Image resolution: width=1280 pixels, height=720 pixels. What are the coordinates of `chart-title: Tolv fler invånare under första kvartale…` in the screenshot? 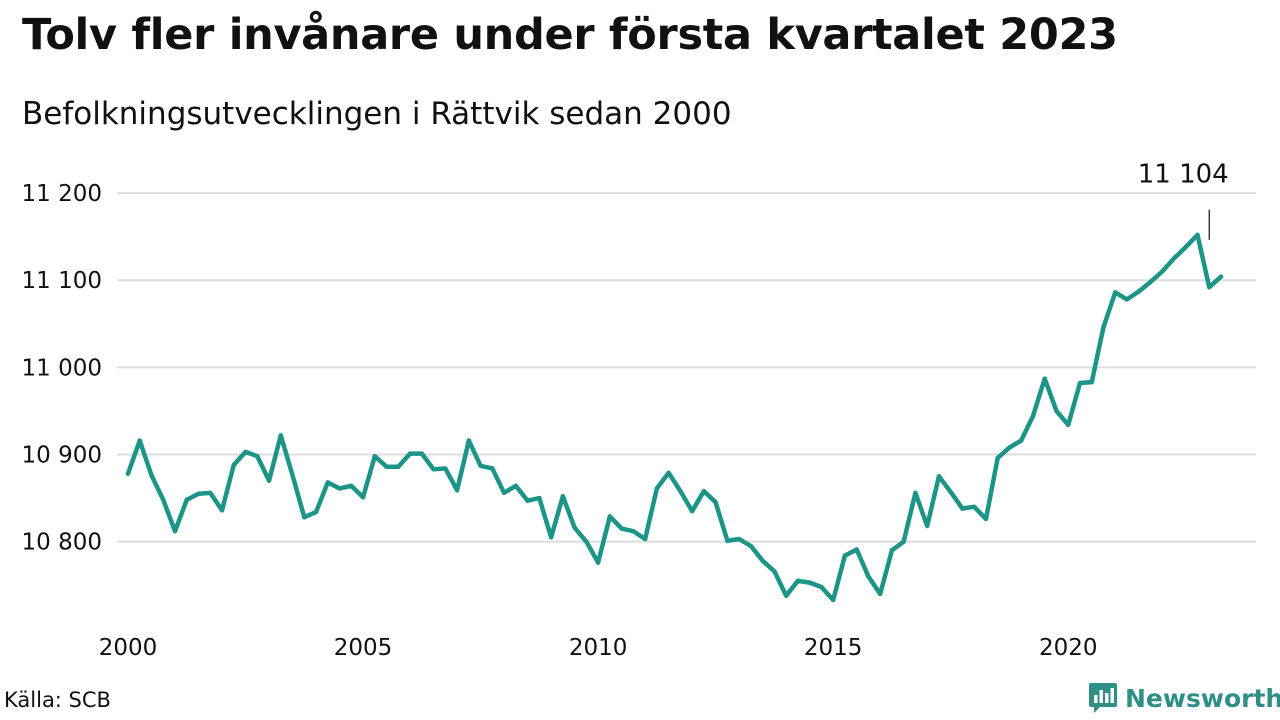 It's located at (570, 35).